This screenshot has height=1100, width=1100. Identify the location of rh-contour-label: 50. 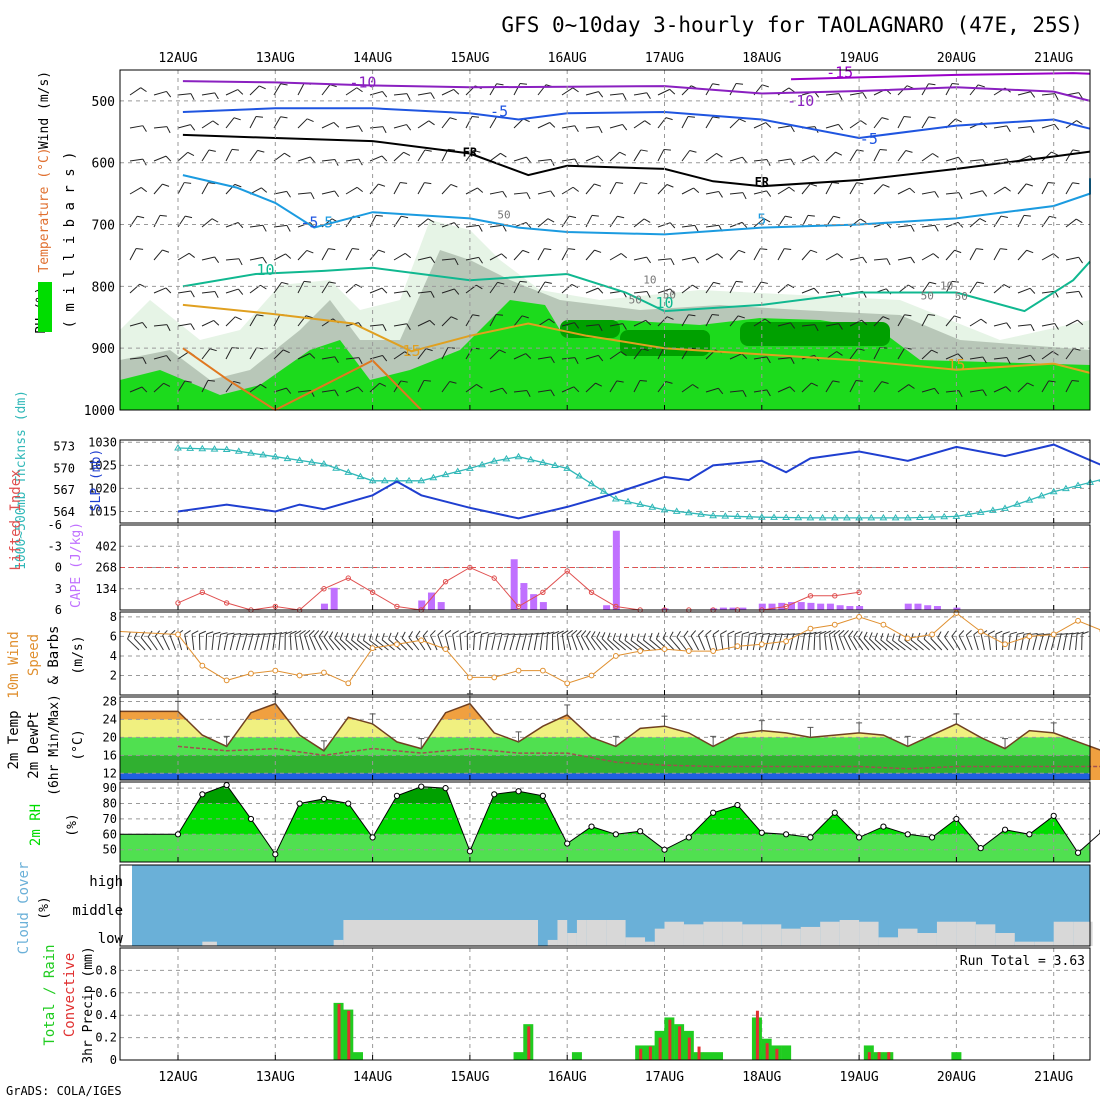
(669, 295).